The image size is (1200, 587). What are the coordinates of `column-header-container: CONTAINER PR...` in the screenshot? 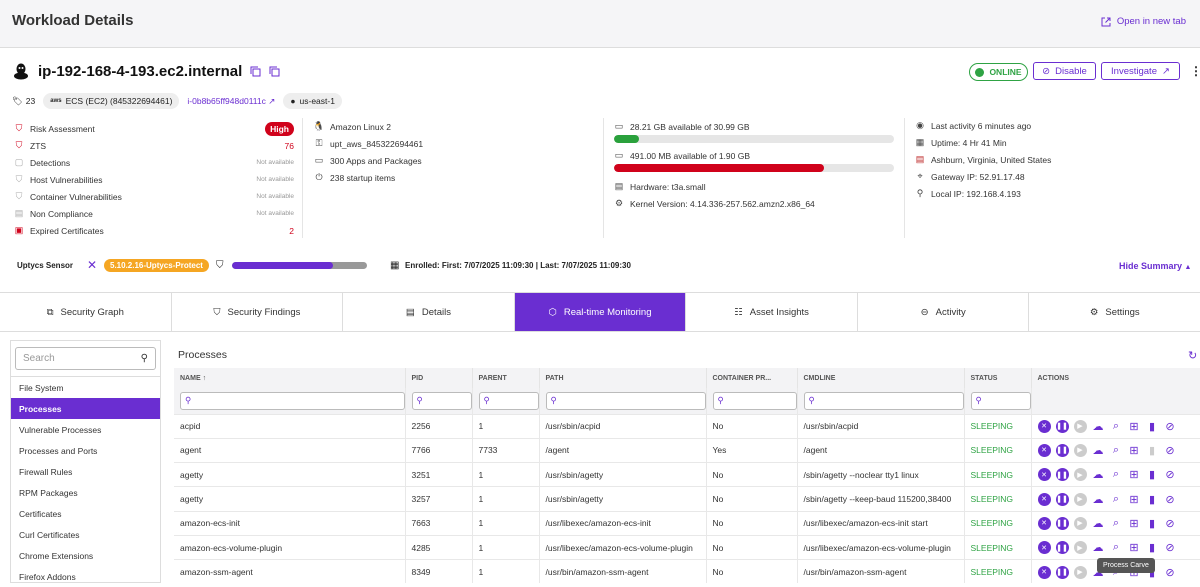 It's located at (752, 378).